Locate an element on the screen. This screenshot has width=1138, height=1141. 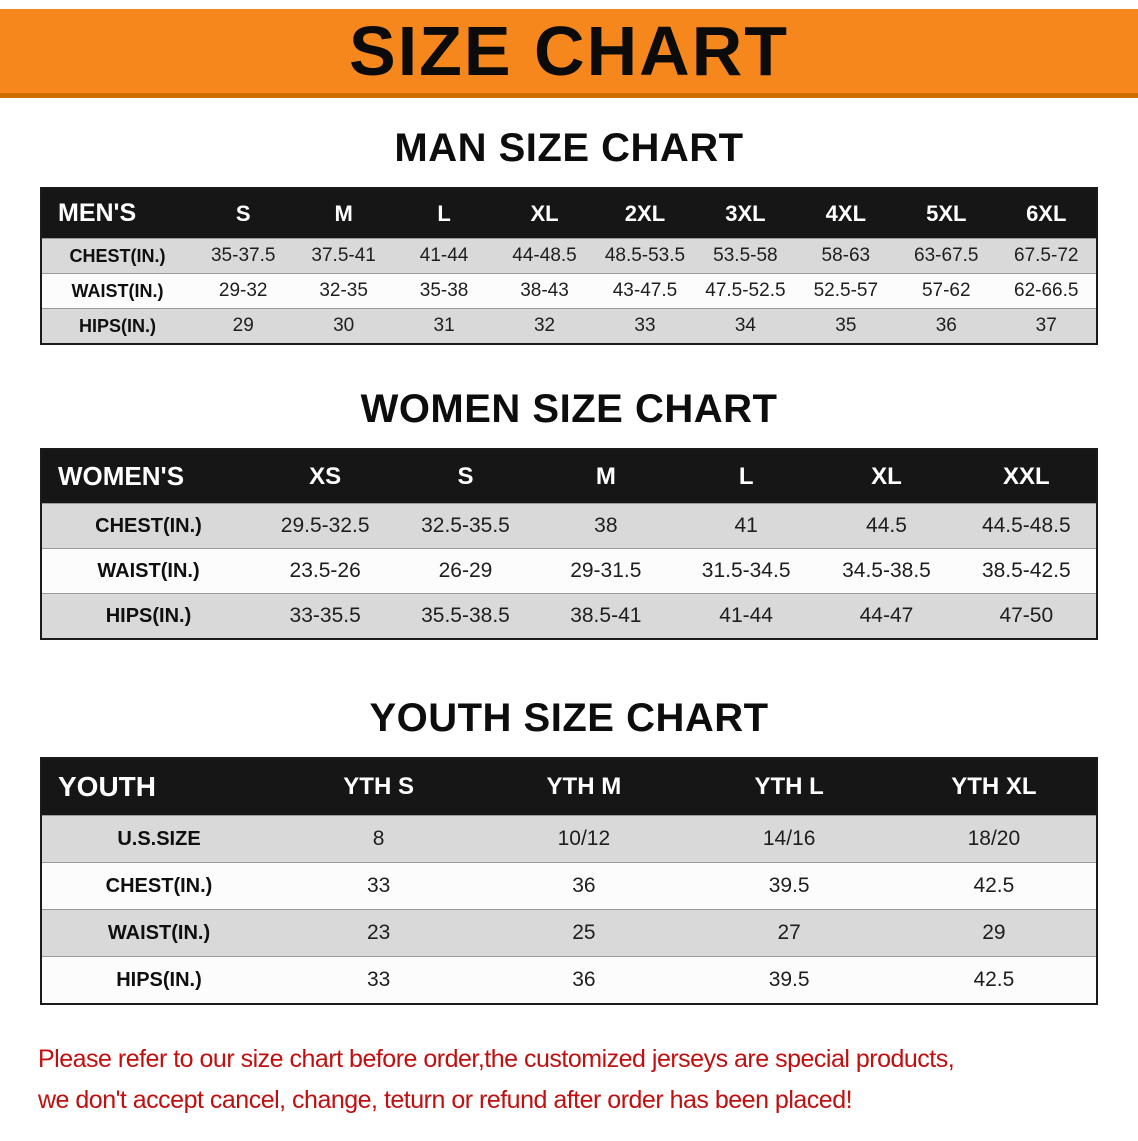
table-row: HIPS(IN.) 33 36 39.5 42.5 is located at coordinates (569, 980).